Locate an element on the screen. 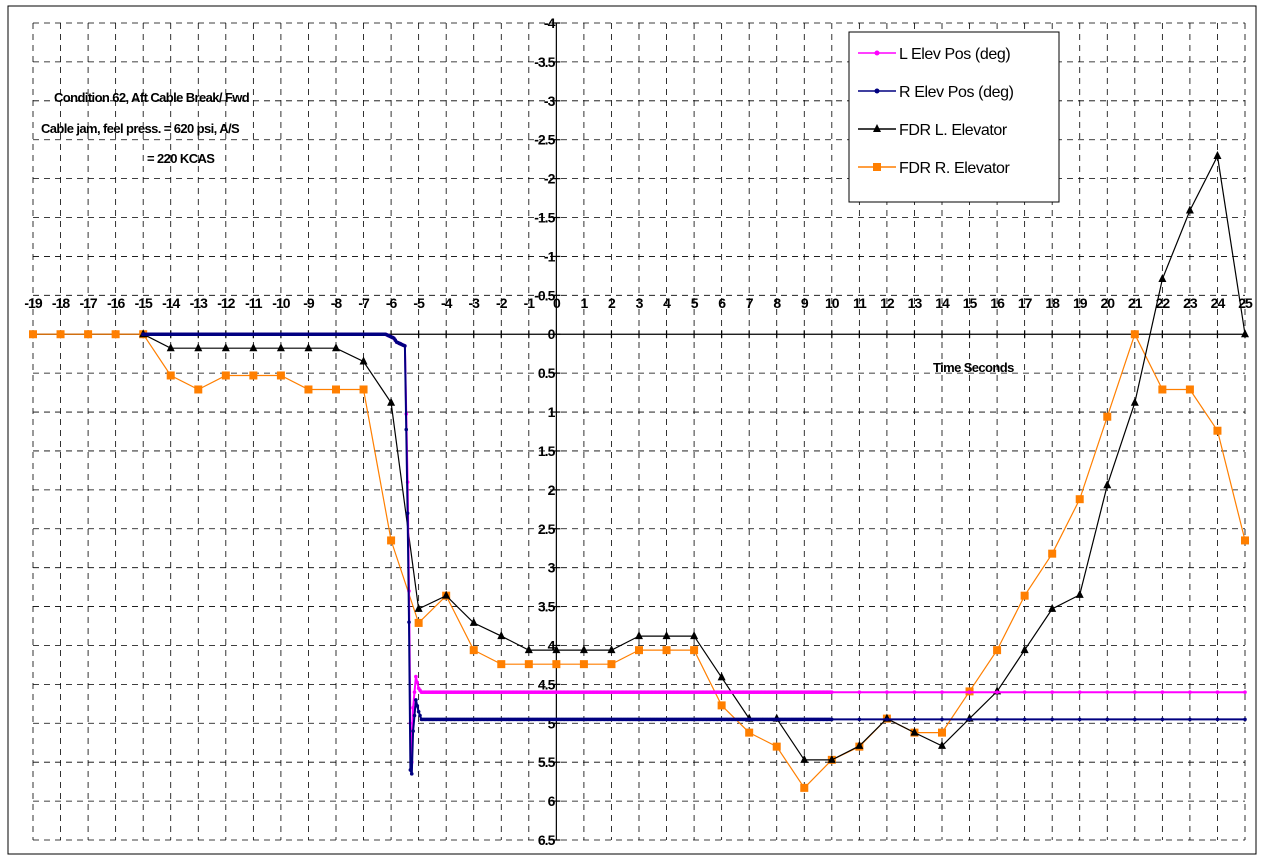 This screenshot has height=859, width=1264. x-tick-label: 9 is located at coordinates (805, 303).